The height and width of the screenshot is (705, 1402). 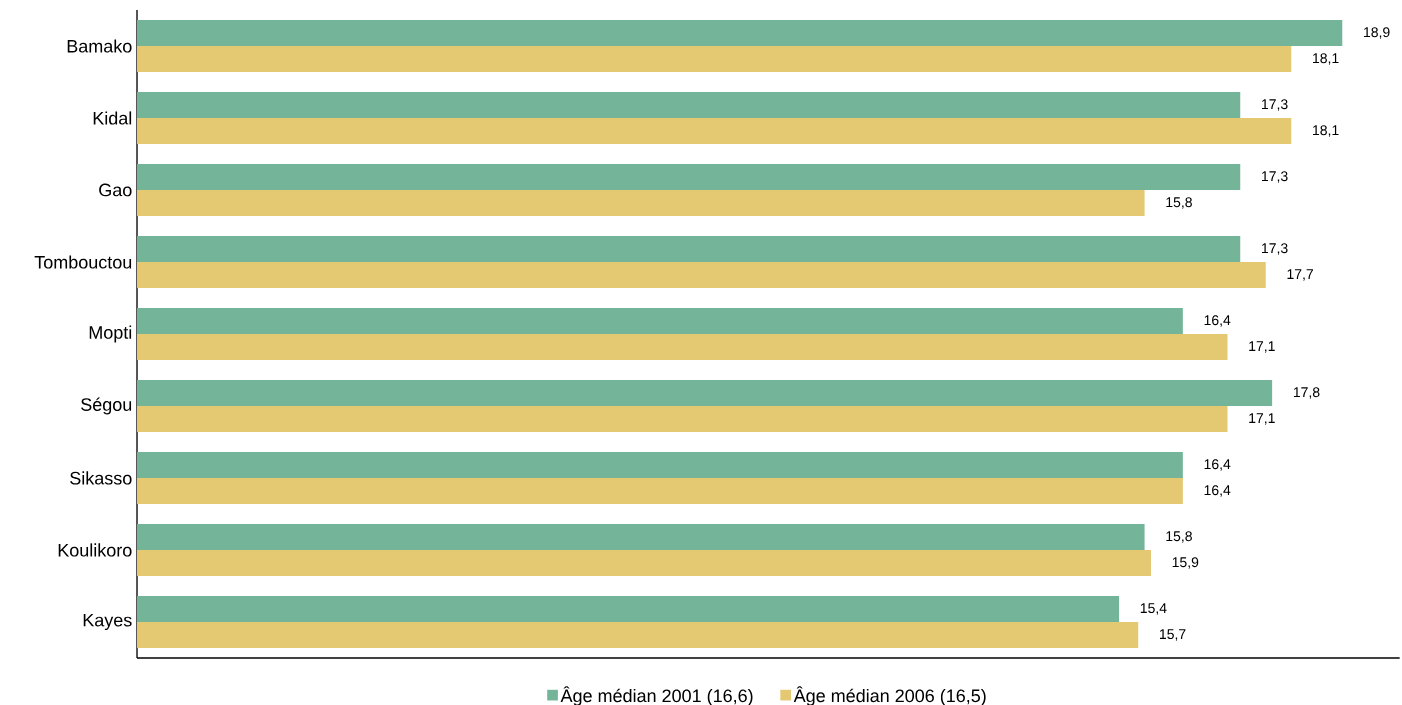 I want to click on data-label: 17,7, so click(x=1300, y=275).